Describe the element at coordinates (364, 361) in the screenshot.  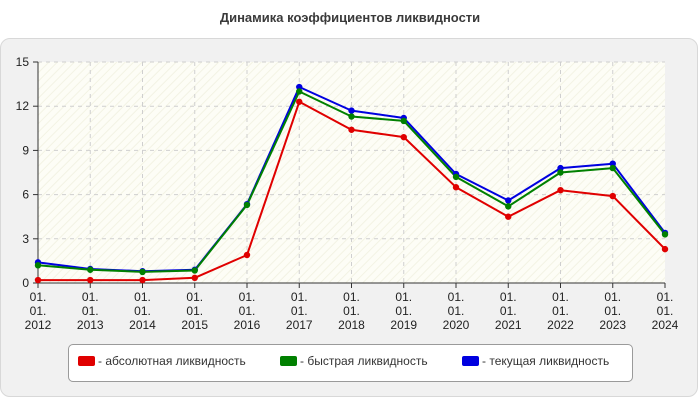
I see `legend-label-quick: - быстрая ликвидность` at that location.